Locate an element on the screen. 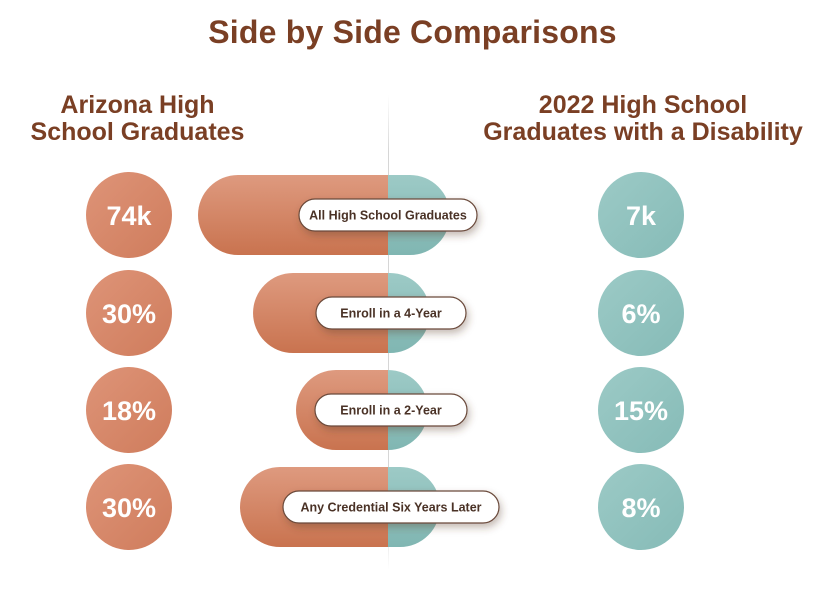 The height and width of the screenshot is (589, 825). comparison-row: All High School Graduates 74k 7k is located at coordinates (385, 215).